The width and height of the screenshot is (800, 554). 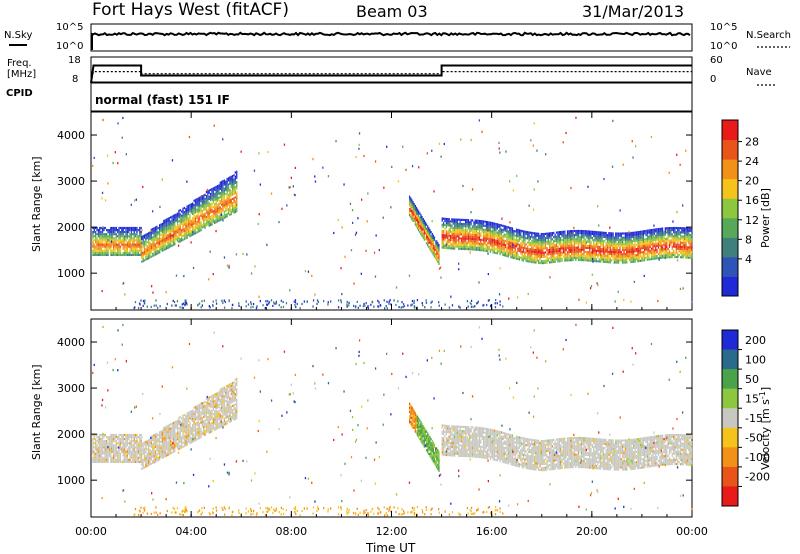 What do you see at coordinates (397, 37) in the screenshot?
I see `nsky-panel: N.Sky 10^5 10^0 10^5 10^0 N.Search` at bounding box center [397, 37].